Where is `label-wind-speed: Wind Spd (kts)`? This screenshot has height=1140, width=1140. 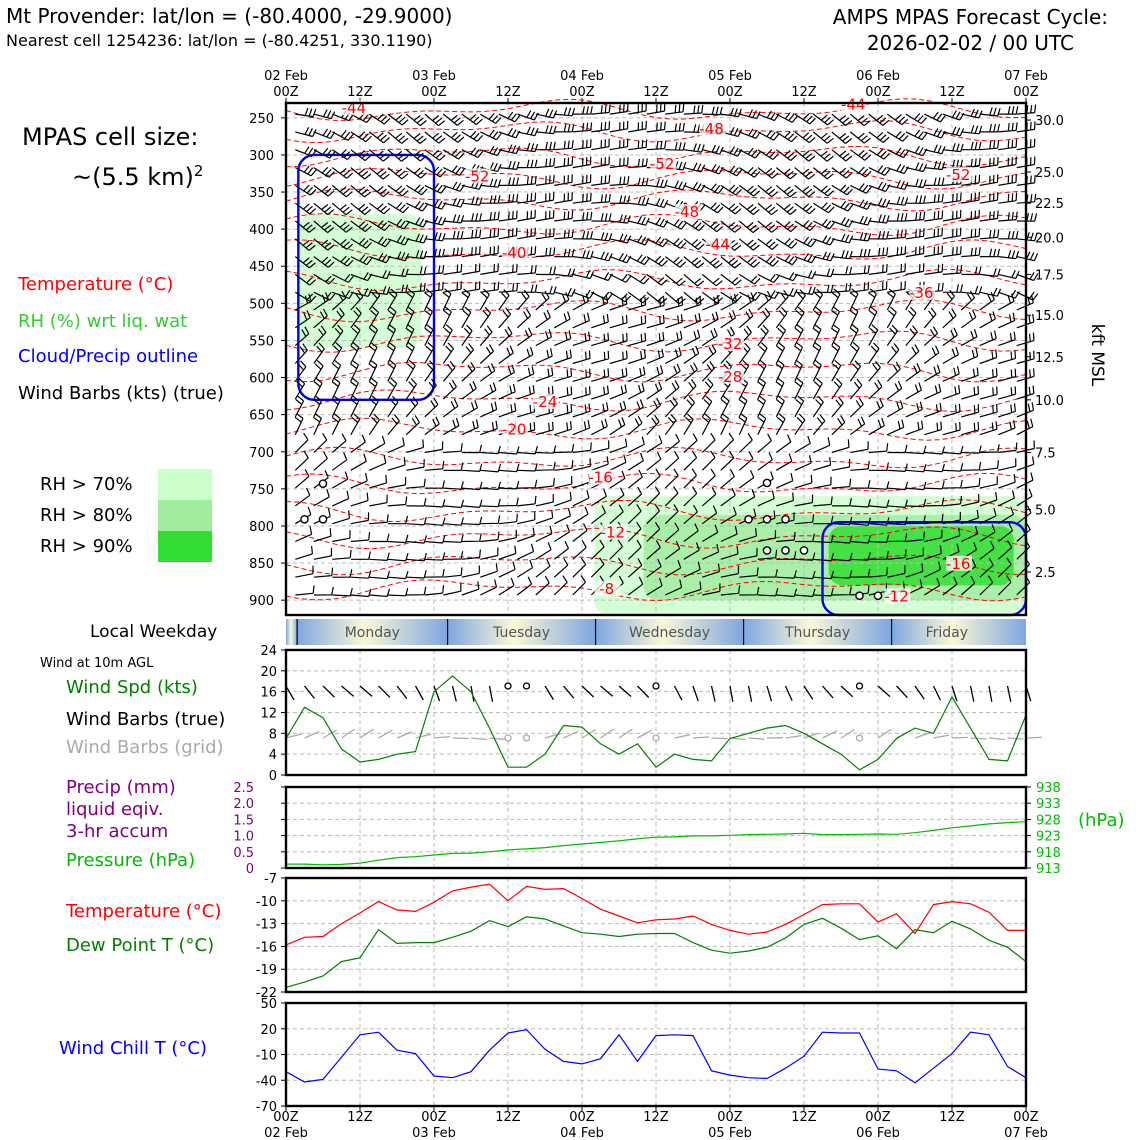
label-wind-speed: Wind Spd (kts) is located at coordinates (132, 687).